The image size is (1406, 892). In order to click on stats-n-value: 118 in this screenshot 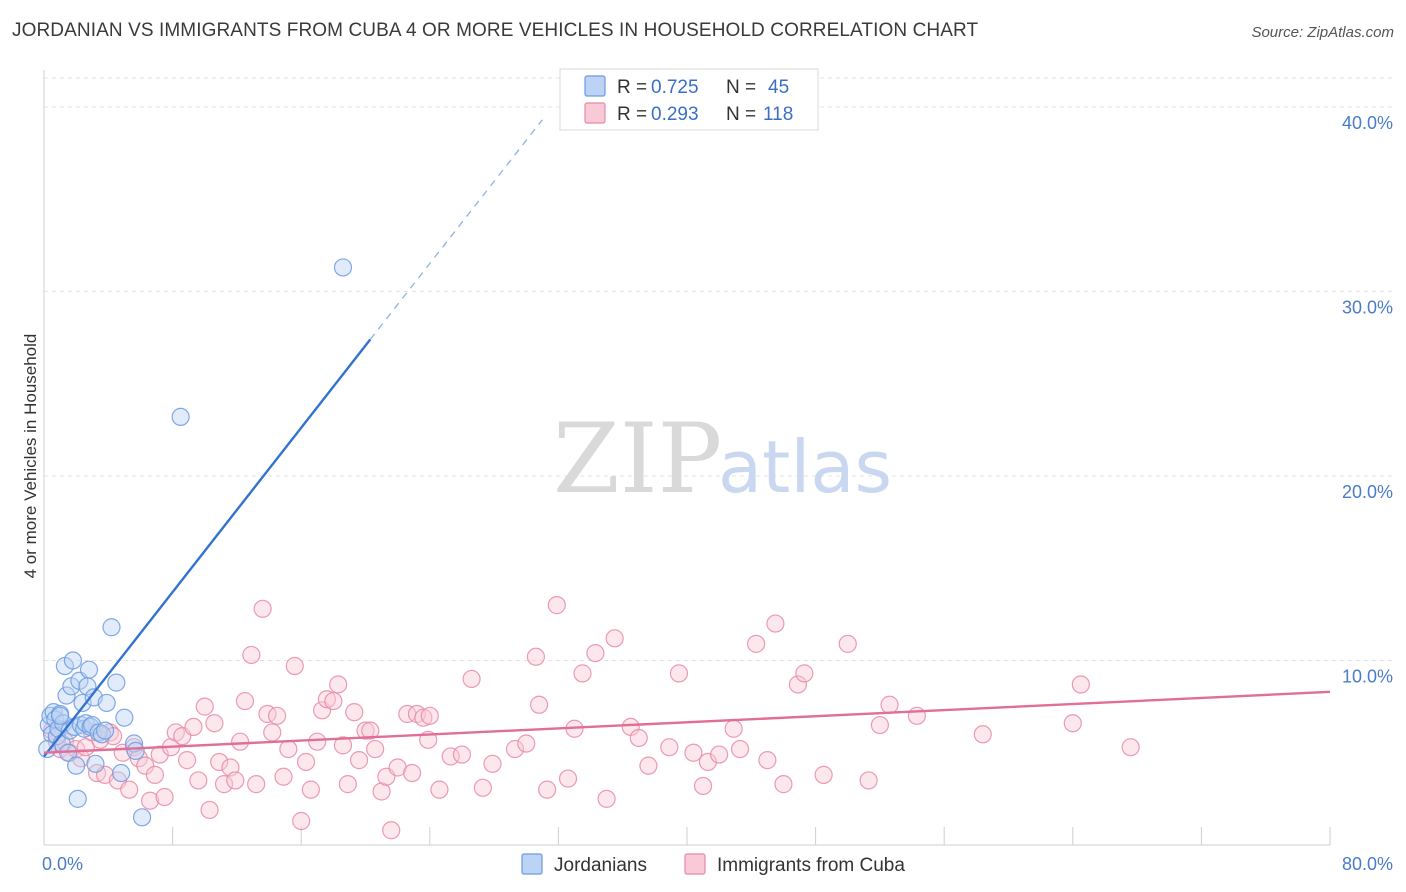, I will do `click(778, 114)`.